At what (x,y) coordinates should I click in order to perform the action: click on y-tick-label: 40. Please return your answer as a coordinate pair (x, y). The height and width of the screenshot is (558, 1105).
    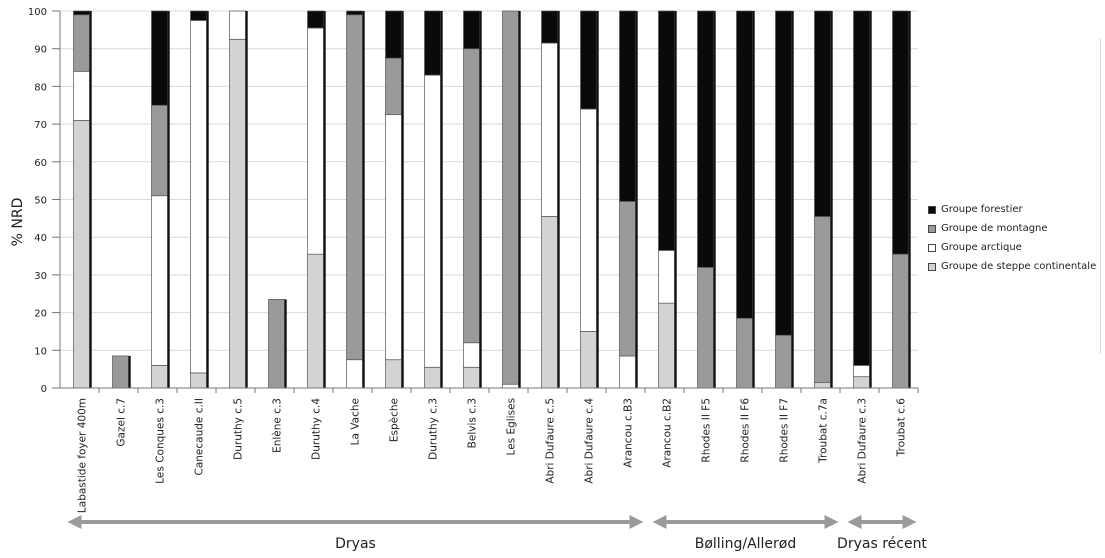
    Looking at the image, I should click on (40, 238).